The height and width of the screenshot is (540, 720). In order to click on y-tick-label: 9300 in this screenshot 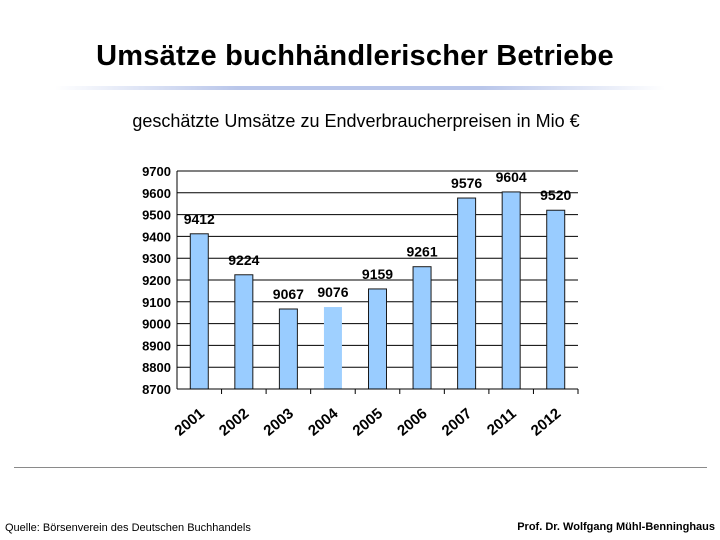, I will do `click(156, 258)`.